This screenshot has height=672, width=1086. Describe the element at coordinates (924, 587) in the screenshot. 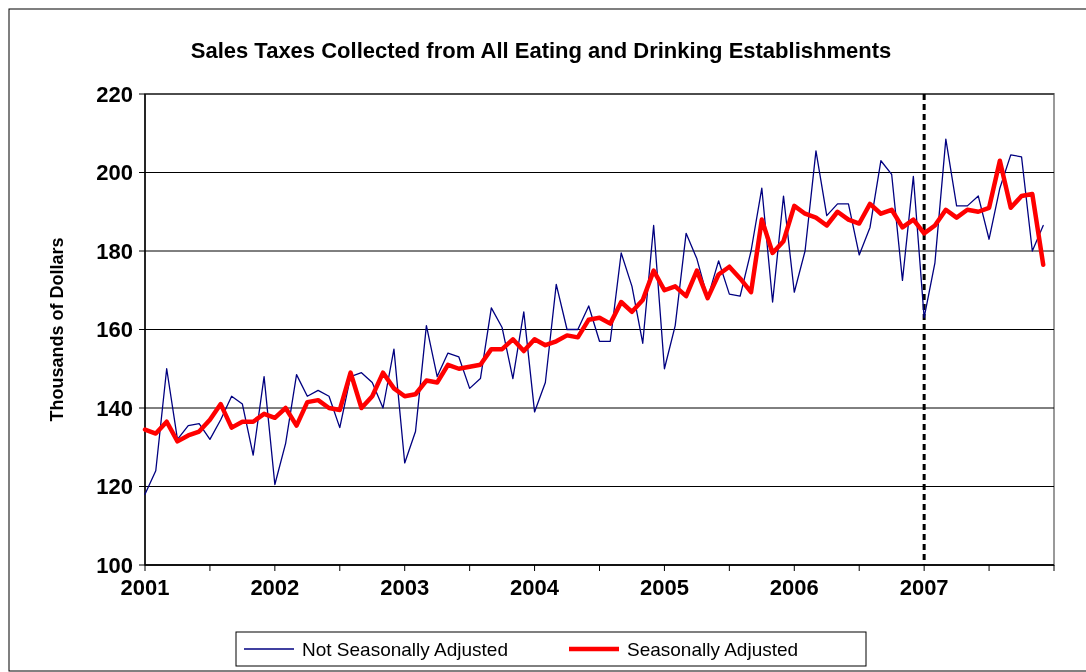

I see `x-tick-label: 2007` at that location.